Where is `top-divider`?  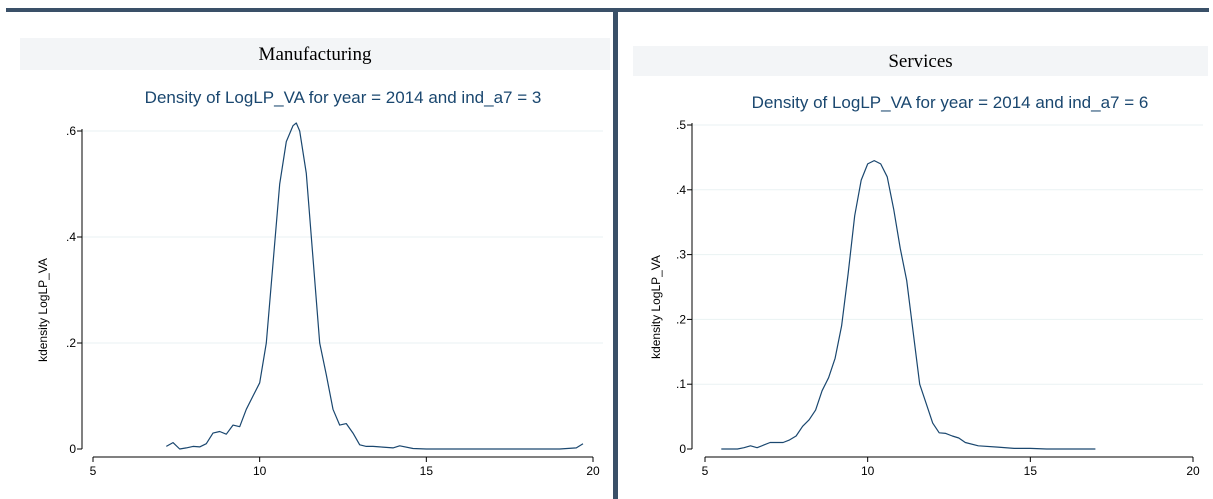
top-divider is located at coordinates (607, 10).